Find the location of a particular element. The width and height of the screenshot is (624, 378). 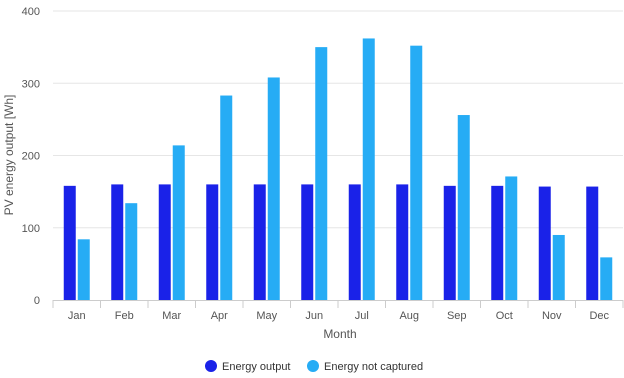

x-tick-label: Jul is located at coordinates (362, 316).